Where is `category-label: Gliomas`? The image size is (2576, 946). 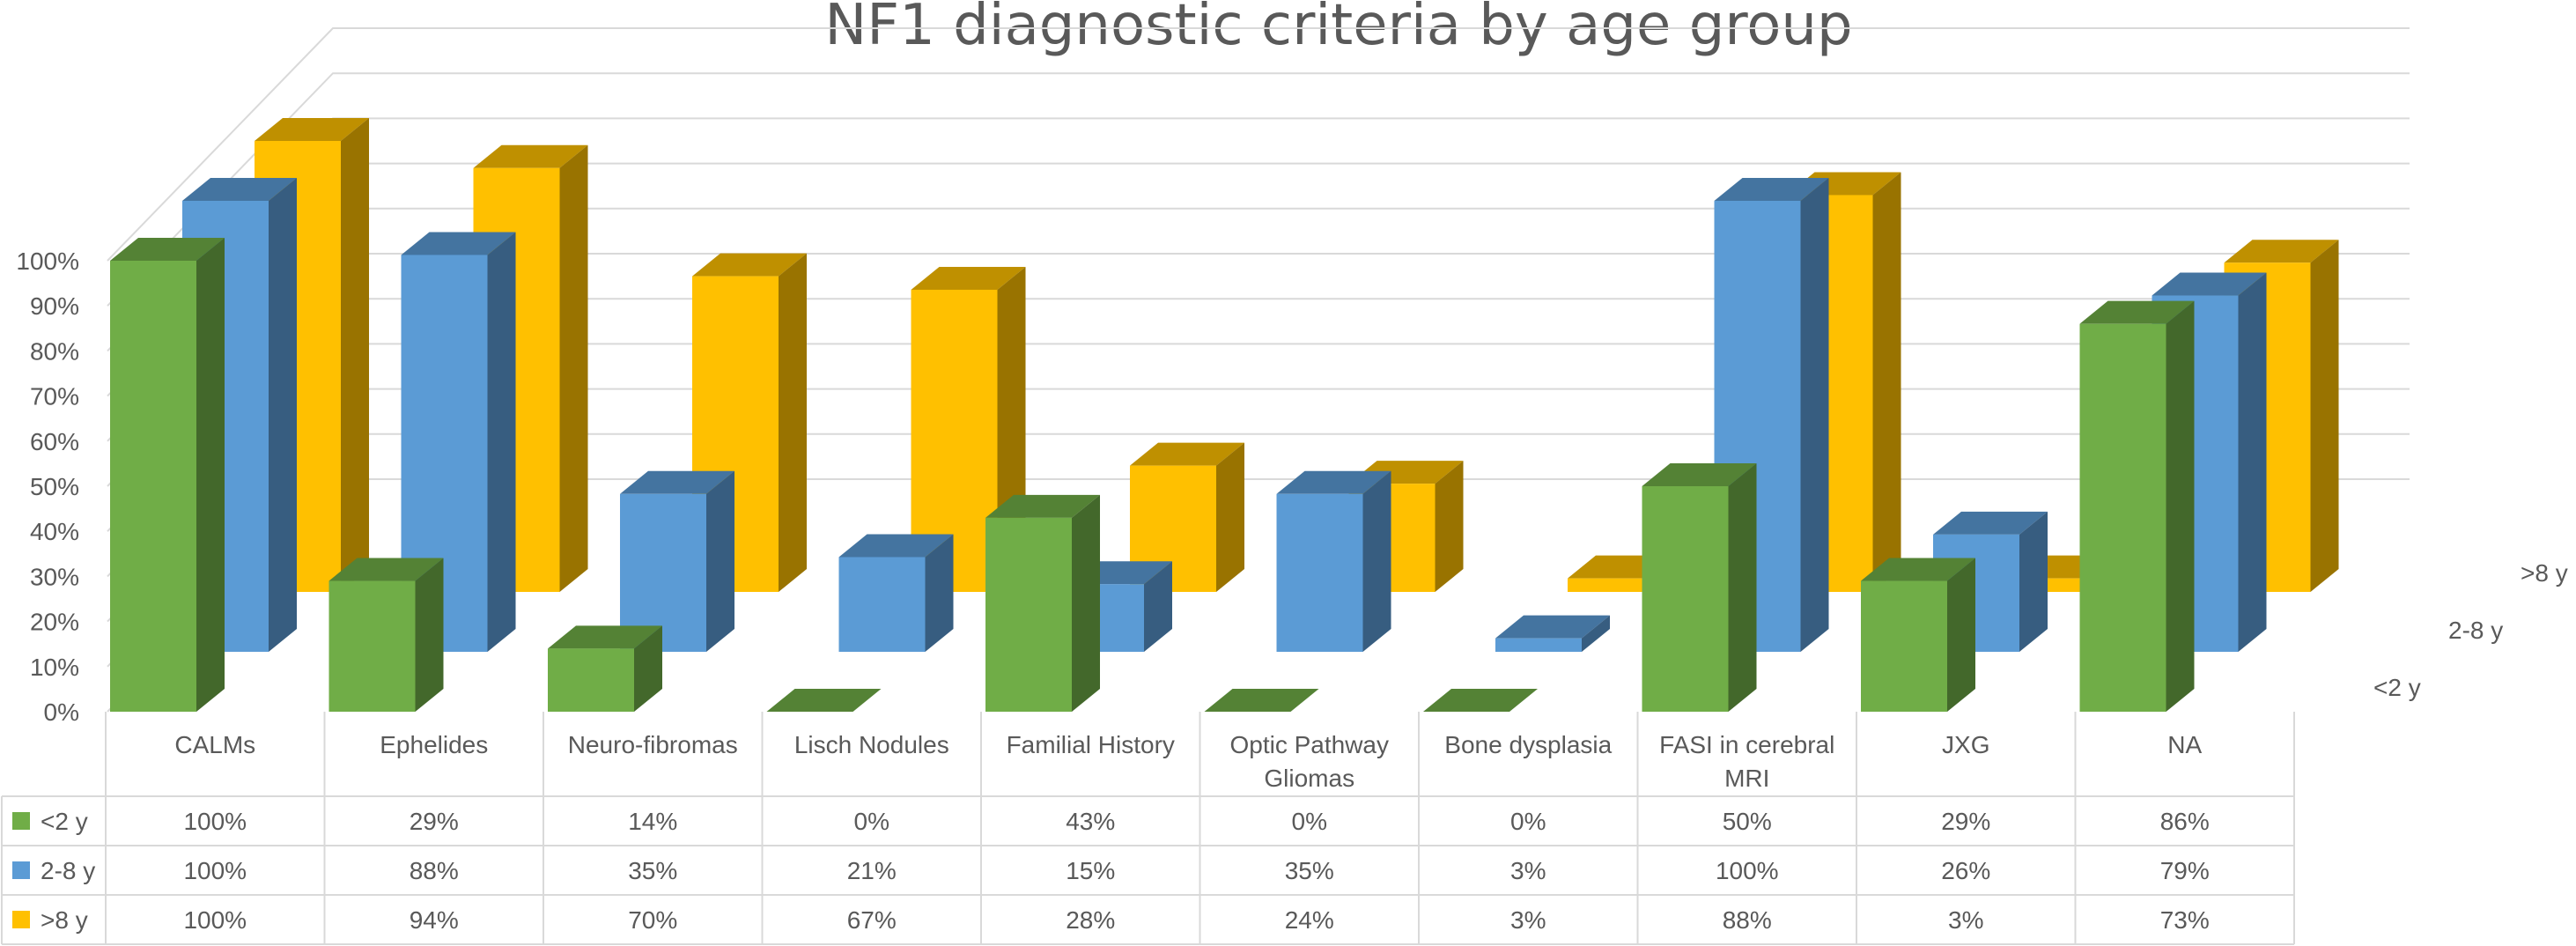 category-label: Gliomas is located at coordinates (1309, 778).